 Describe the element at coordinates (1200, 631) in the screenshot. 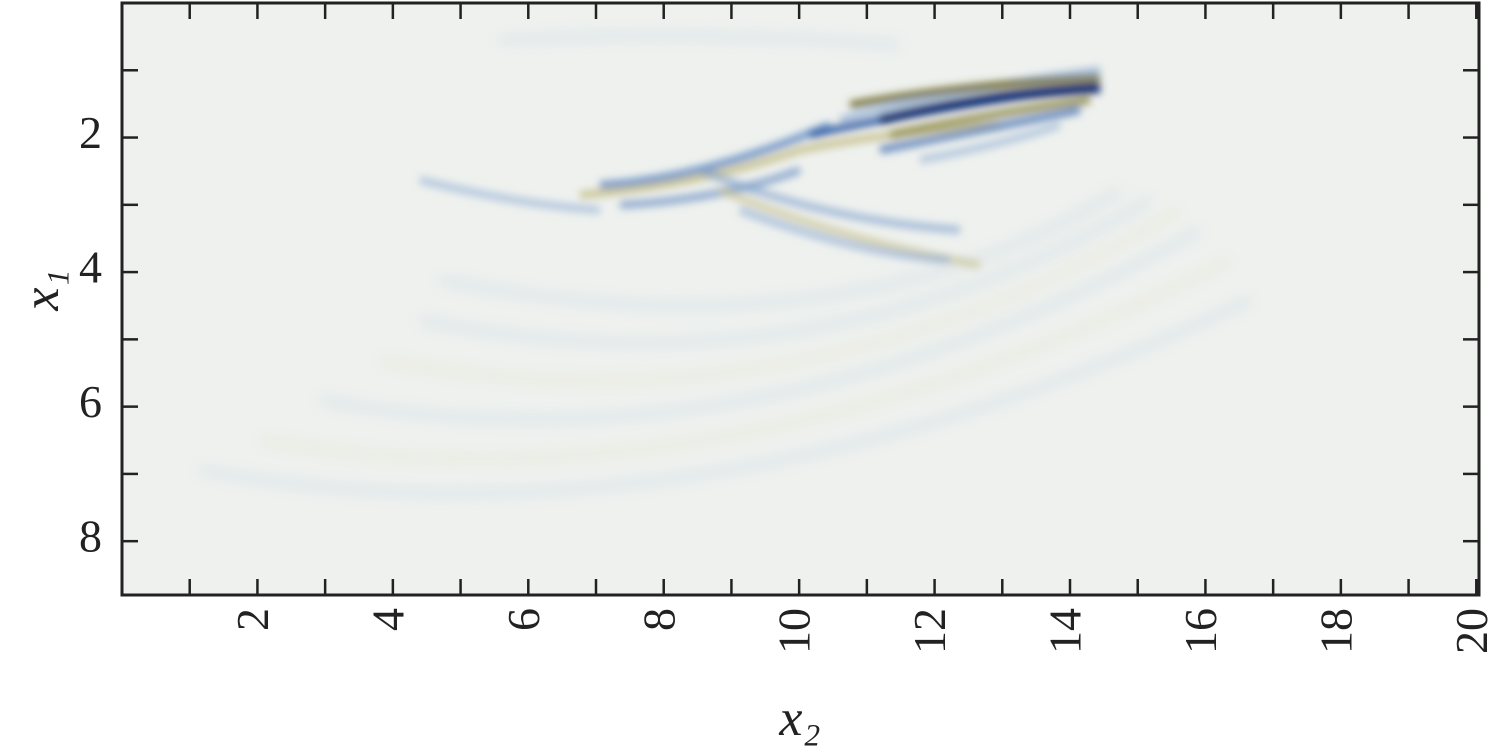

I see `x-tick-label: 16` at that location.